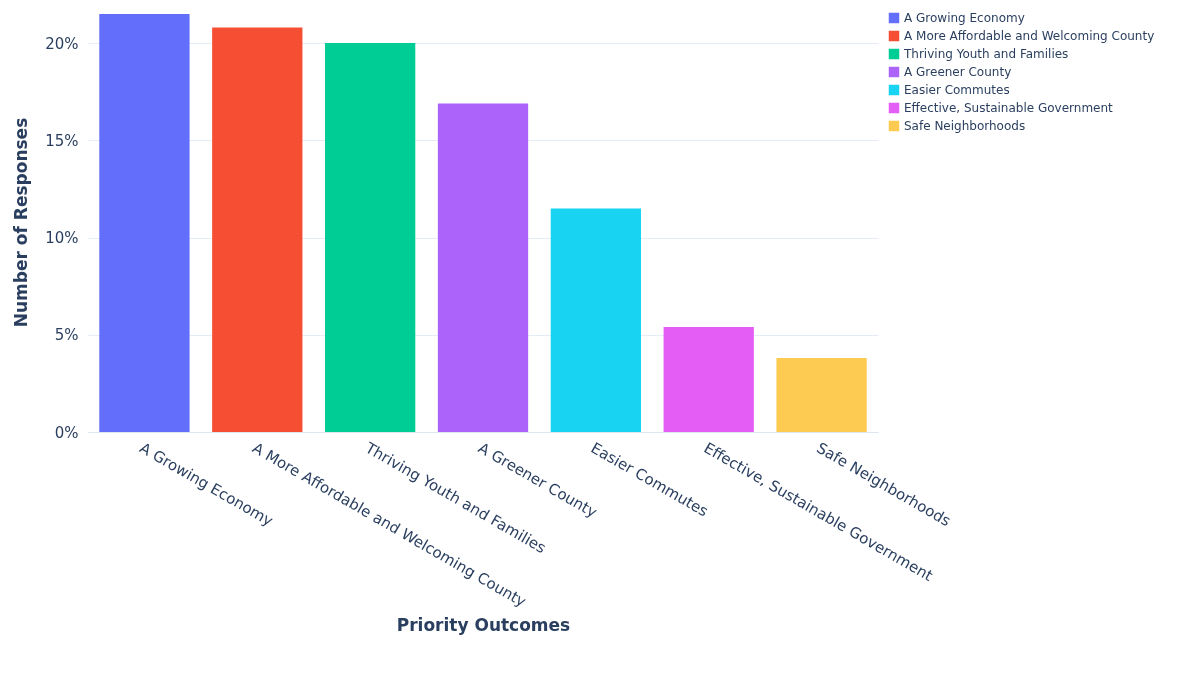 The height and width of the screenshot is (683, 1198). Describe the element at coordinates (66, 335) in the screenshot. I see `y-tick-label: 5%` at that location.